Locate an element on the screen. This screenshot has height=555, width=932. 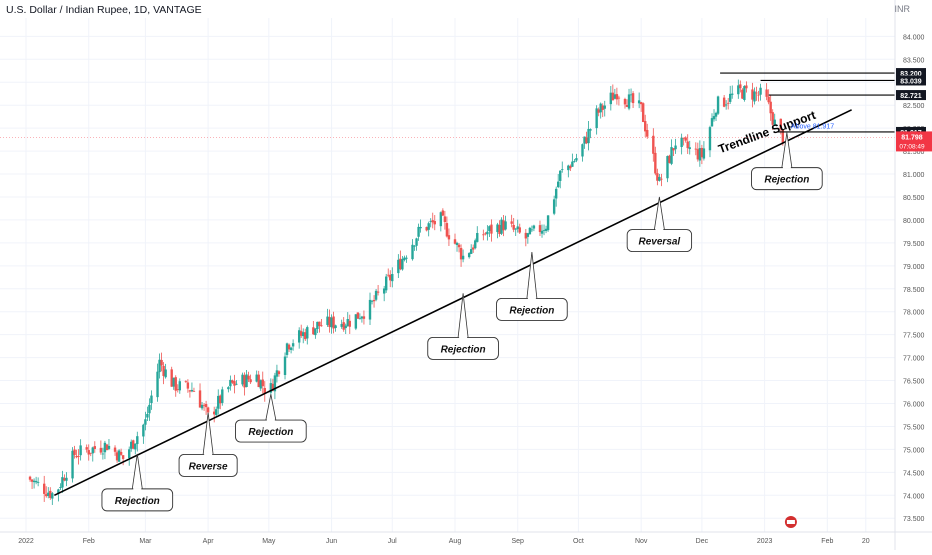
y-tick-label: 76.500 is located at coordinates (914, 382).